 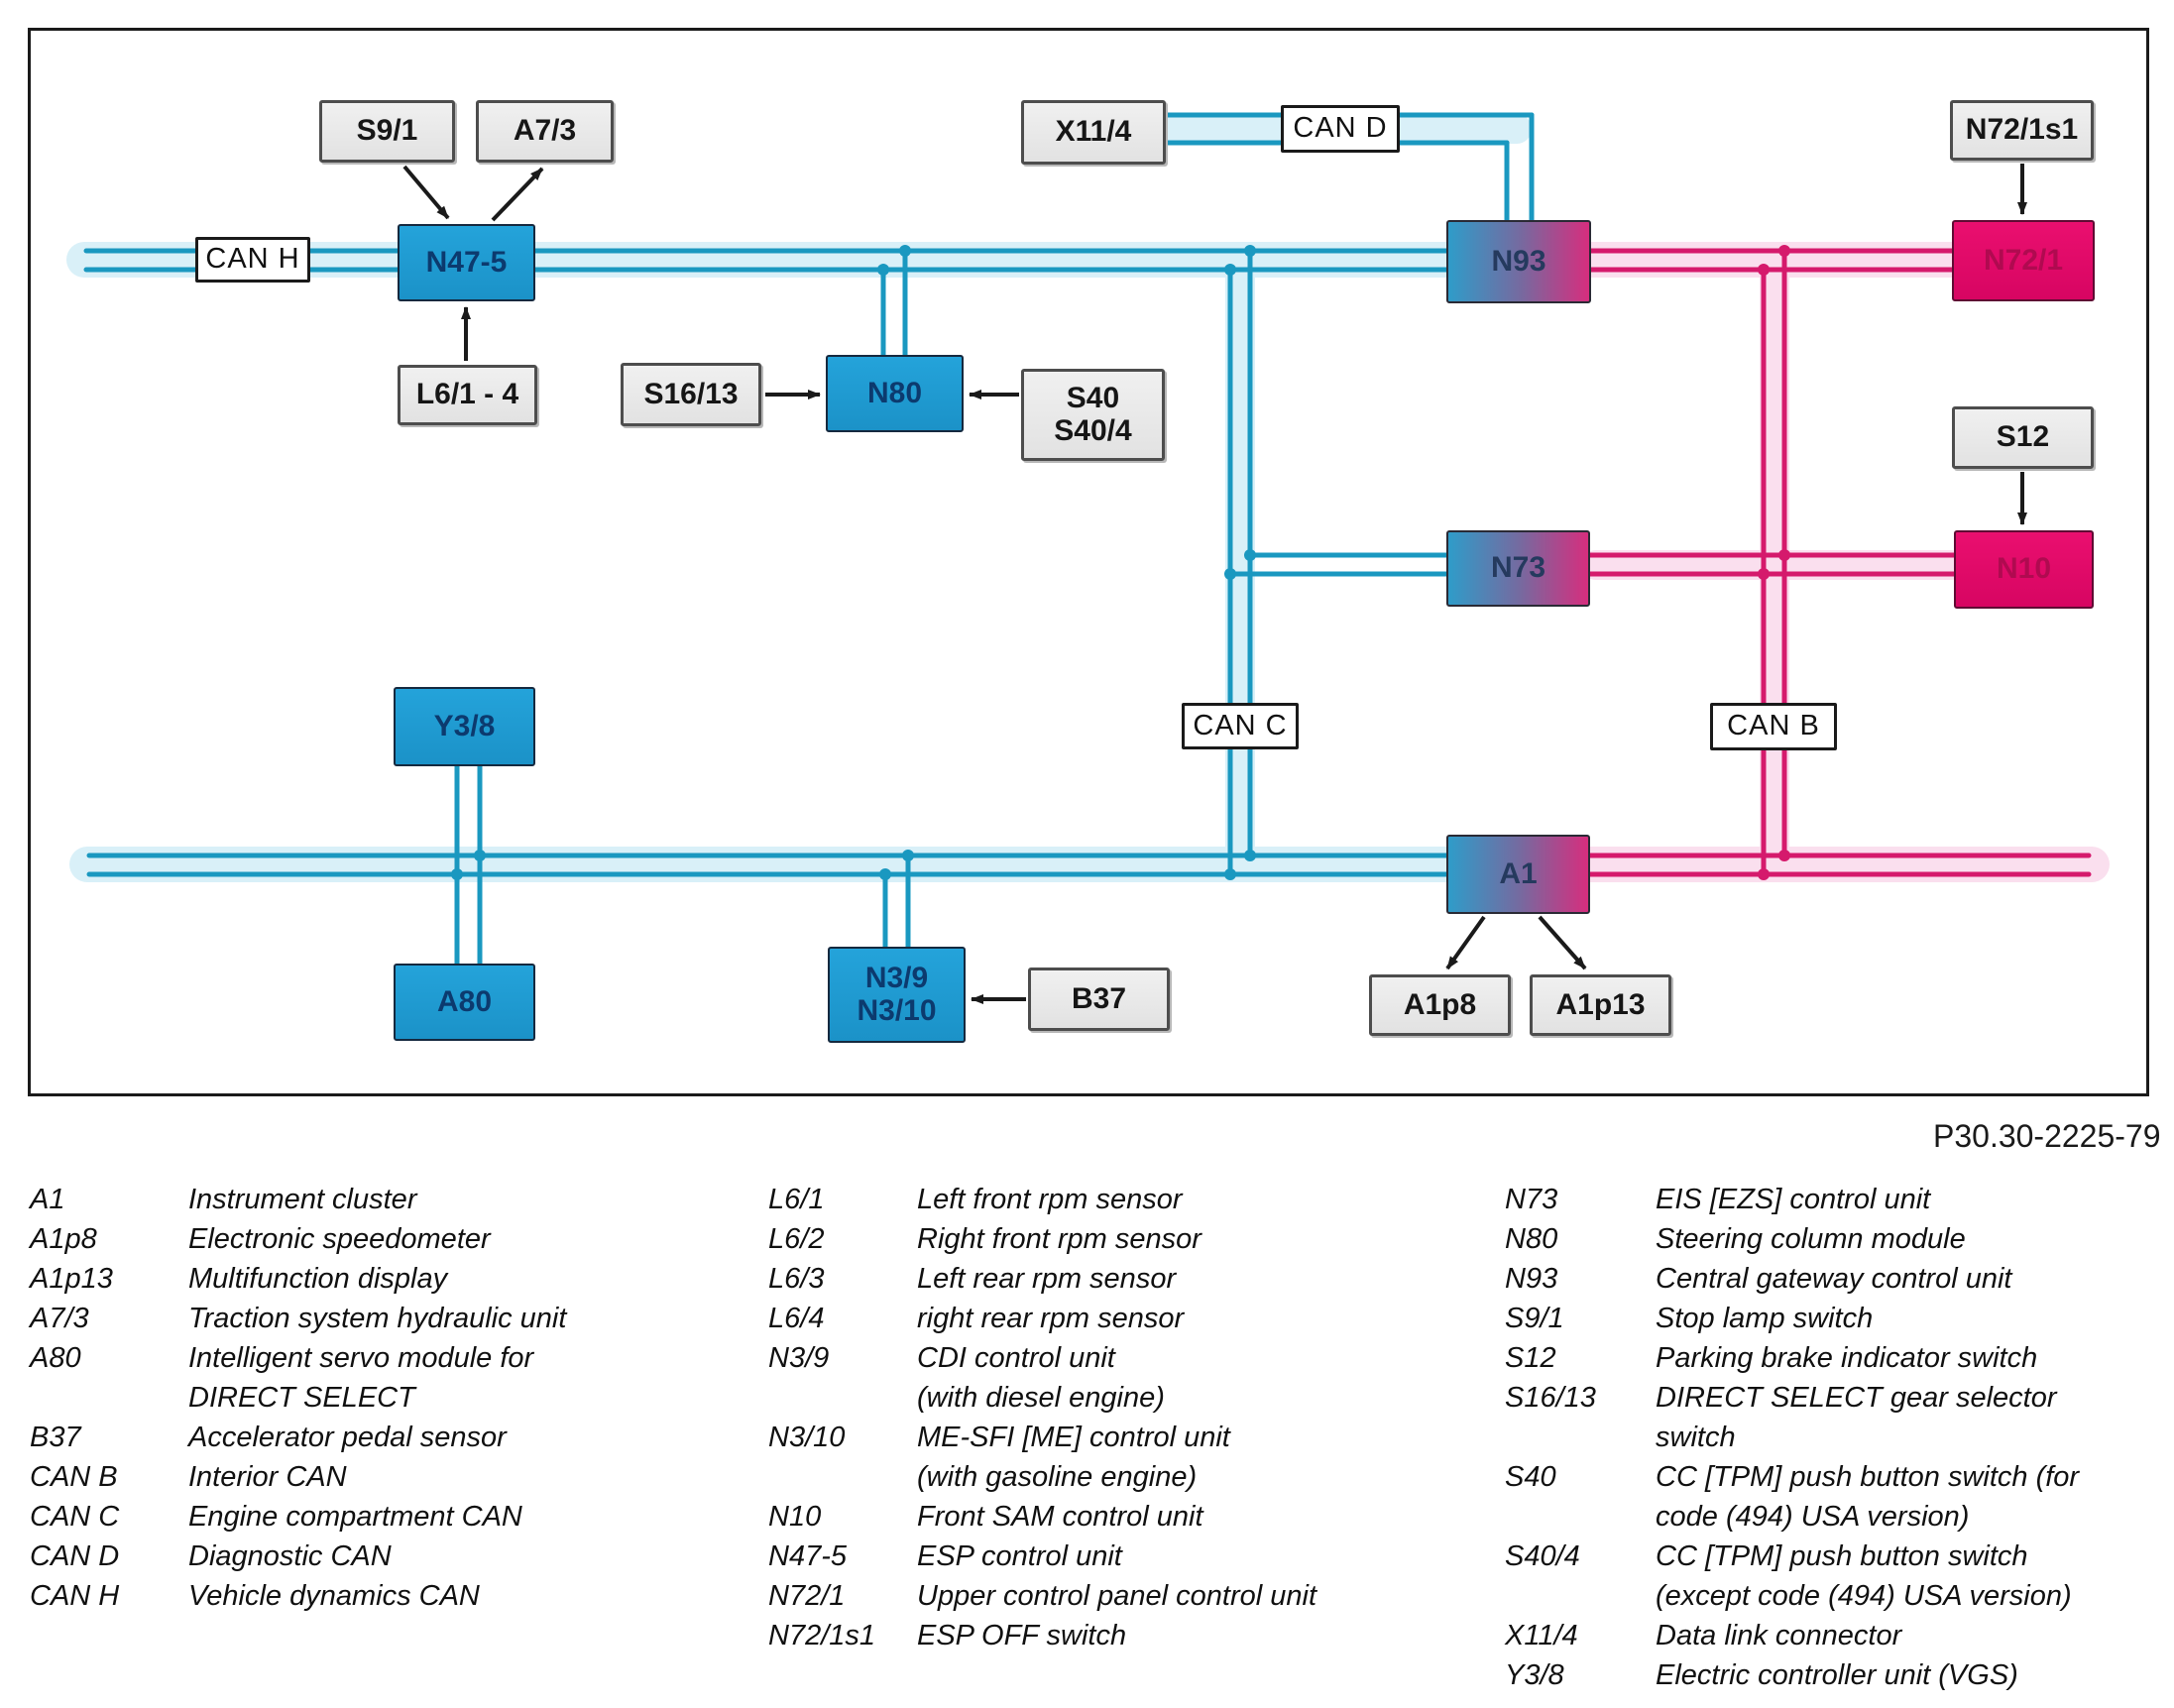 I want to click on legend-term-n10: N10, so click(x=795, y=1517).